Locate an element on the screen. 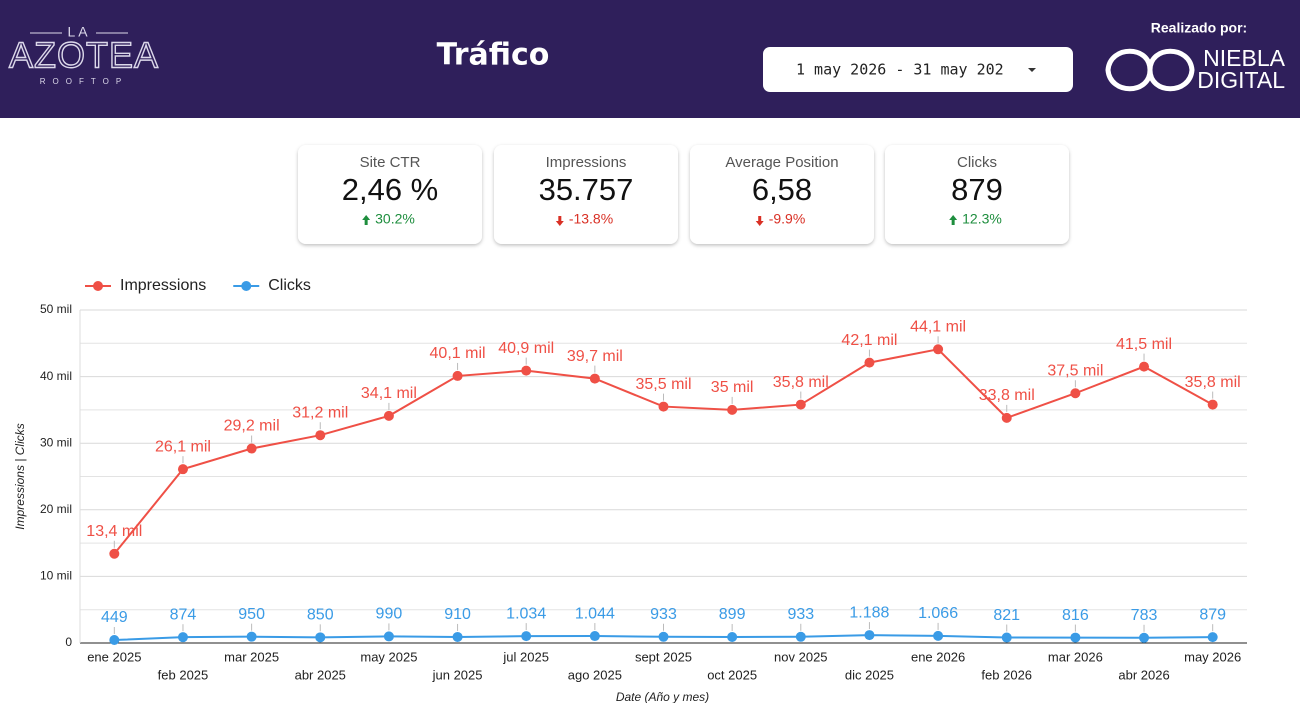 This screenshot has height=703, width=1300. legend-label: Clicks is located at coordinates (289, 285).